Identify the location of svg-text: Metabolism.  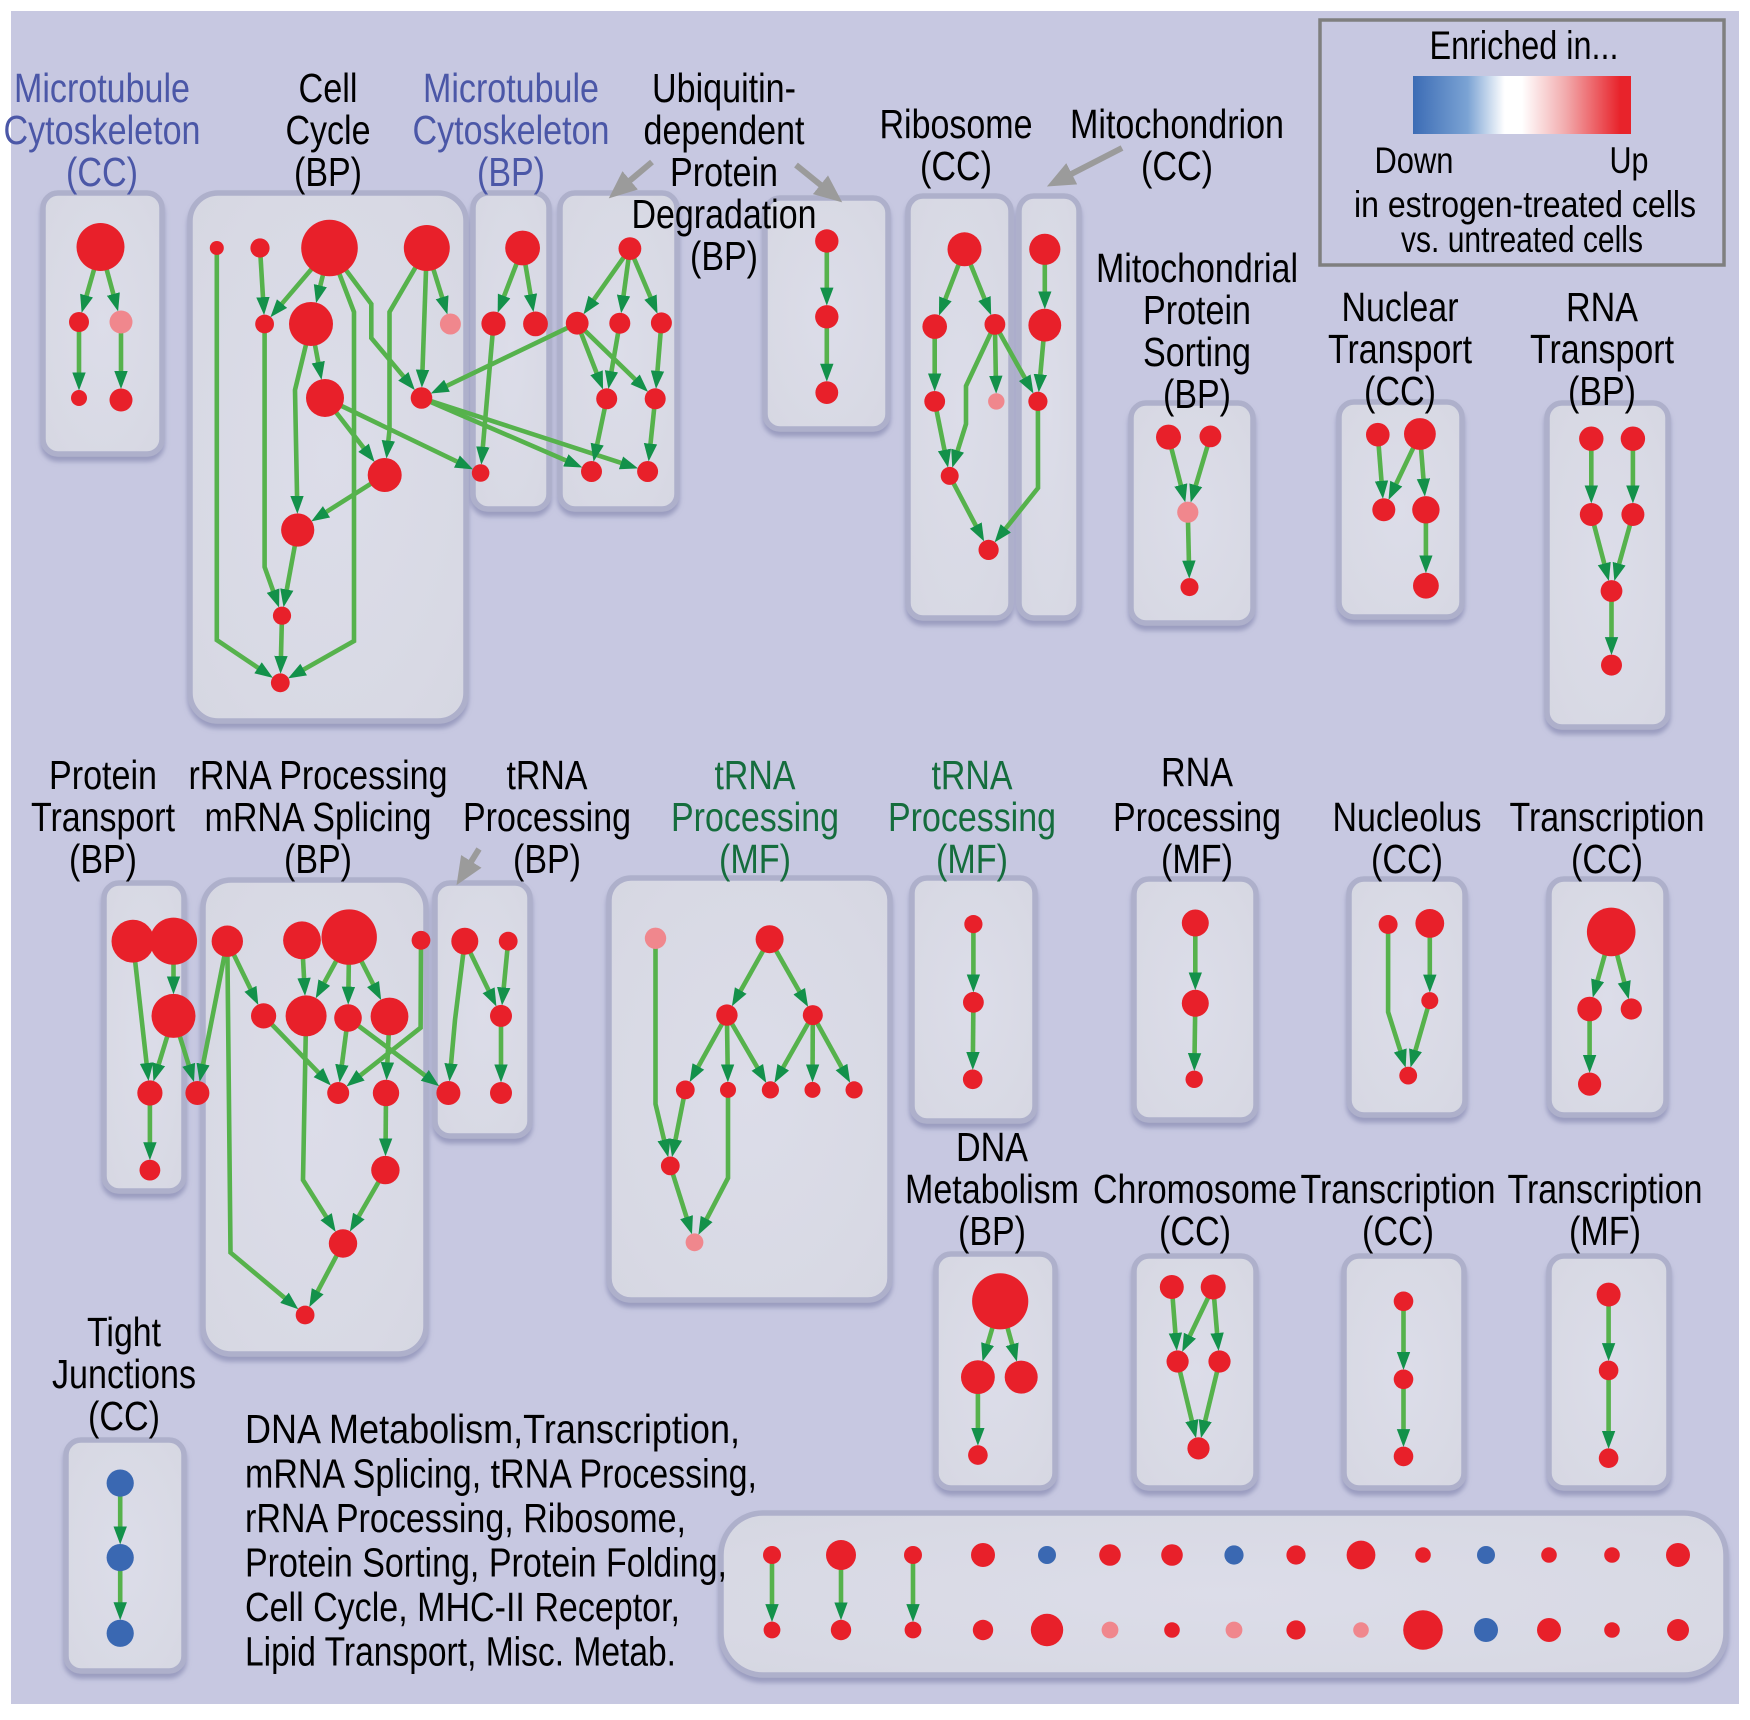
(992, 1189).